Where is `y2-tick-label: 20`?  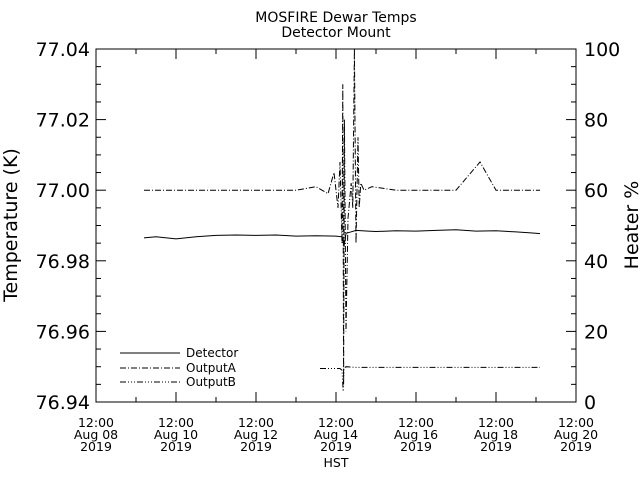
y2-tick-label: 20 is located at coordinates (596, 332).